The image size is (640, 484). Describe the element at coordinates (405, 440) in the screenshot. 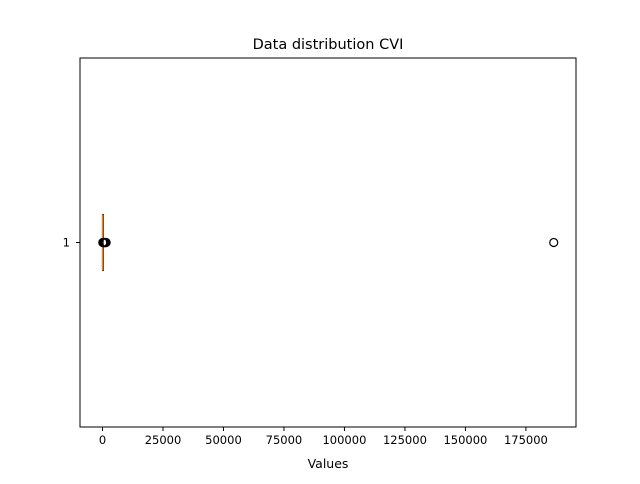

I see `x-tick-label: 125000` at that location.